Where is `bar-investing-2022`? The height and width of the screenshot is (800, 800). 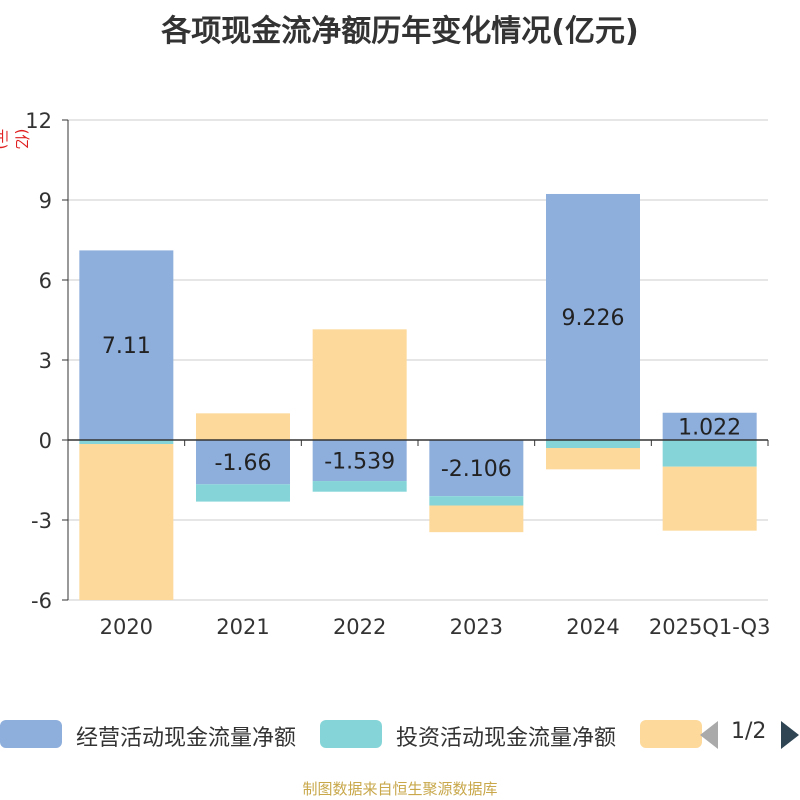
bar-investing-2022 is located at coordinates (359, 486).